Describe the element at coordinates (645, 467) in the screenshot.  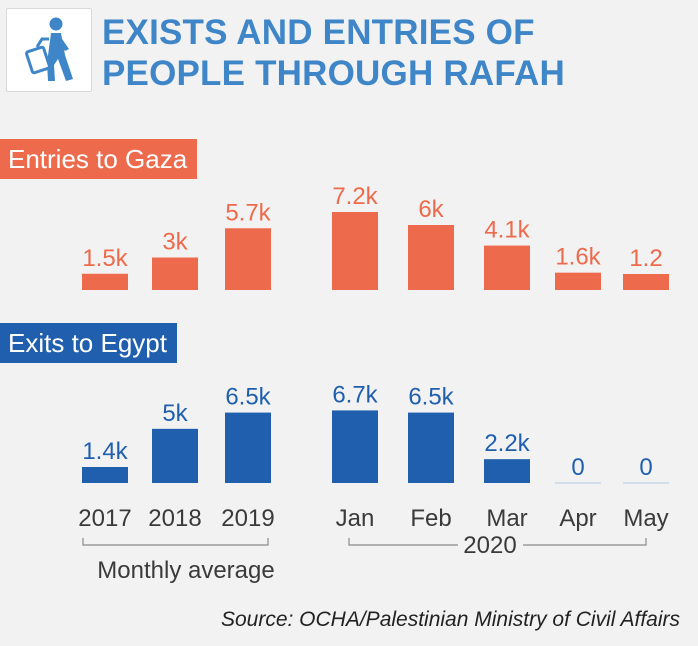
I see `data-label-exits-may: 0` at that location.